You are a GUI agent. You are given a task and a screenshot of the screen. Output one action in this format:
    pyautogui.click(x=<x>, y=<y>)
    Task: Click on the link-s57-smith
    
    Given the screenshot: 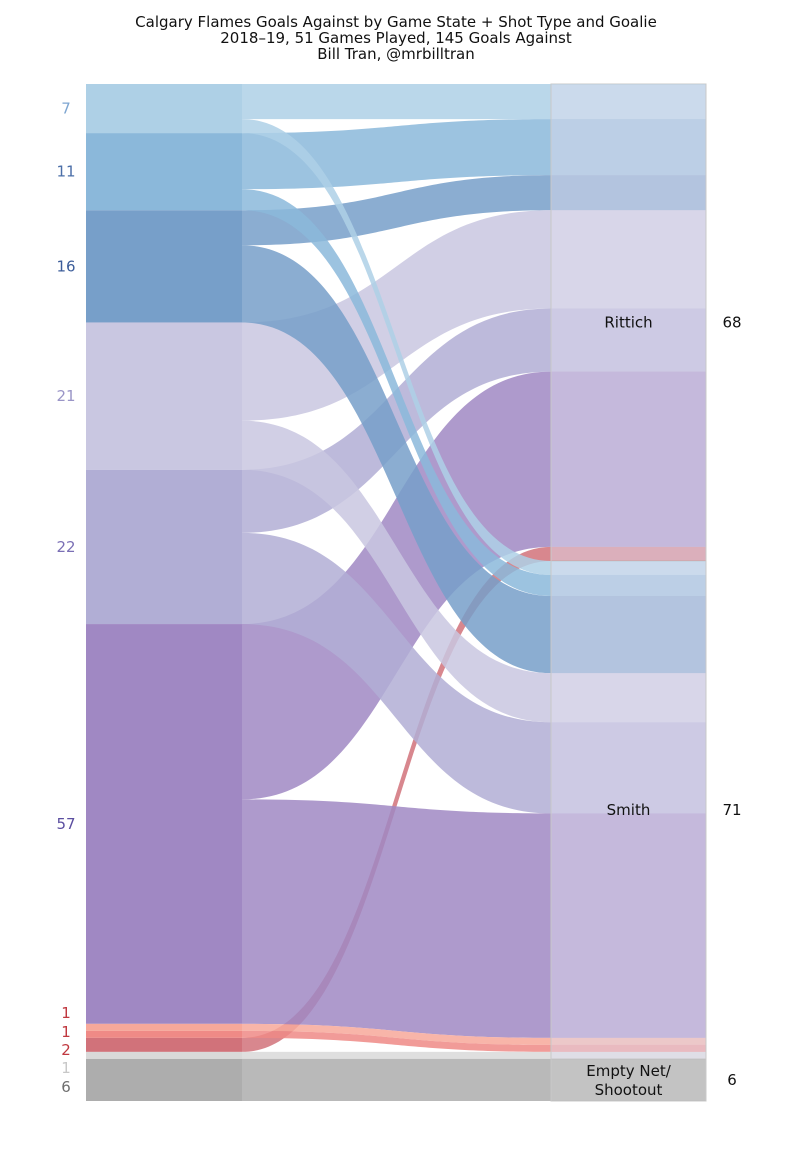 What is the action you would take?
    pyautogui.click(x=396, y=918)
    